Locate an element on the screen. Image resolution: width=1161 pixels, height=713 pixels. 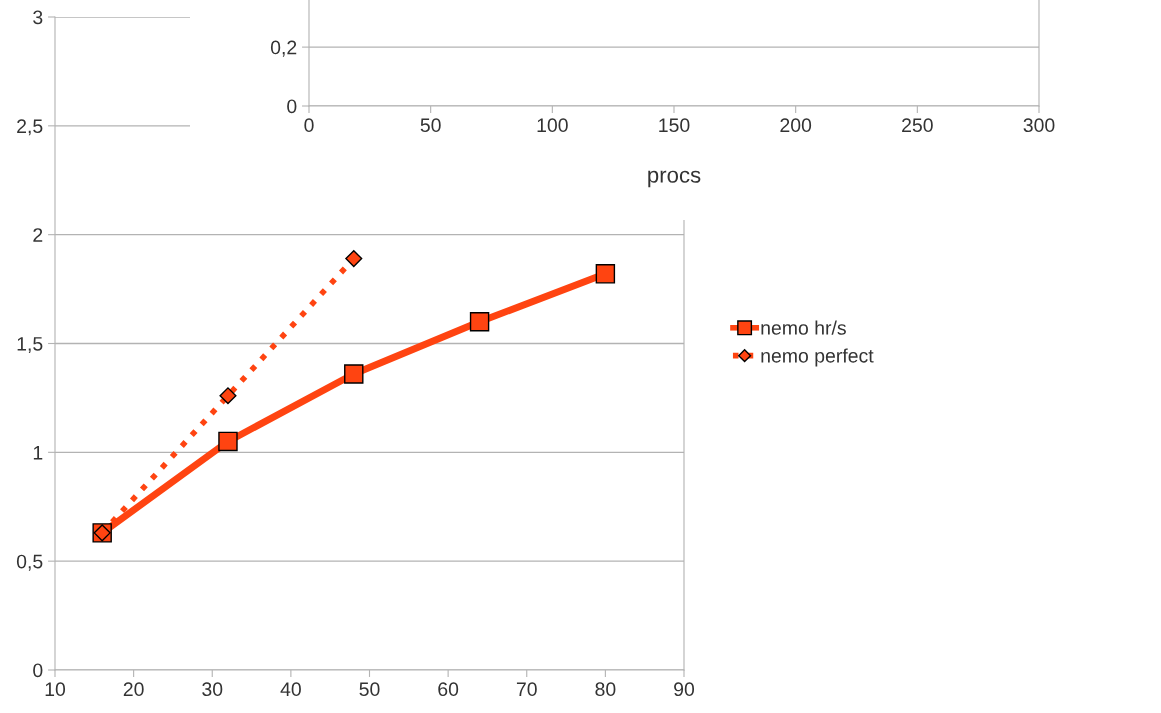
x-tick-label: 60 is located at coordinates (448, 689).